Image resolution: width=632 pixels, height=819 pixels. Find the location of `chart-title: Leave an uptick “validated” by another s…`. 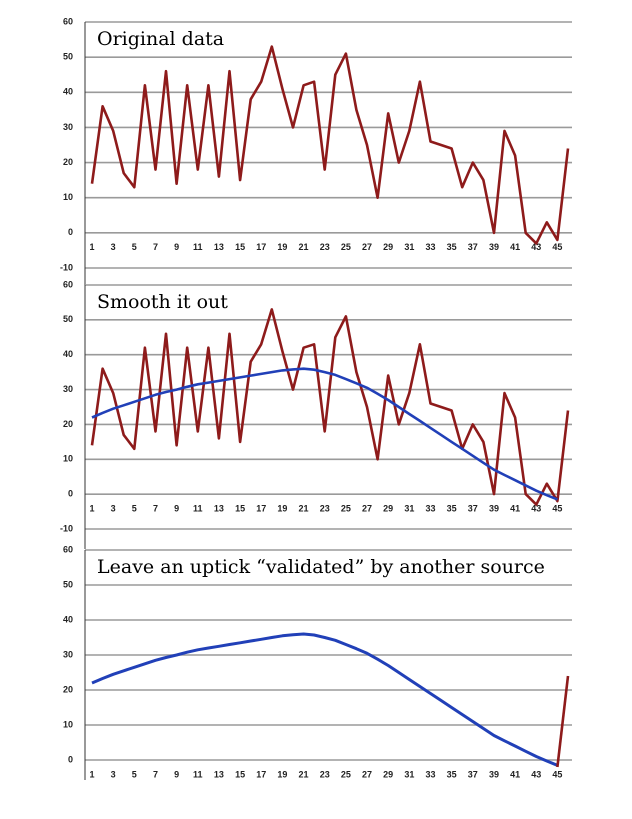

chart-title: Leave an uptick “validated” by another s… is located at coordinates (321, 567).